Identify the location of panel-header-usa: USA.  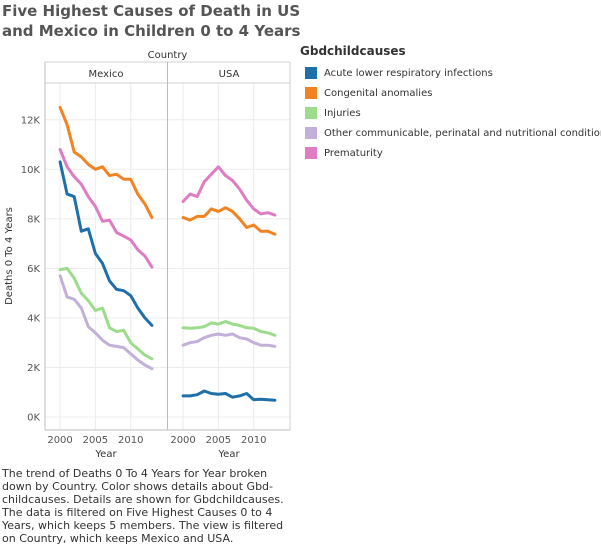
(229, 74).